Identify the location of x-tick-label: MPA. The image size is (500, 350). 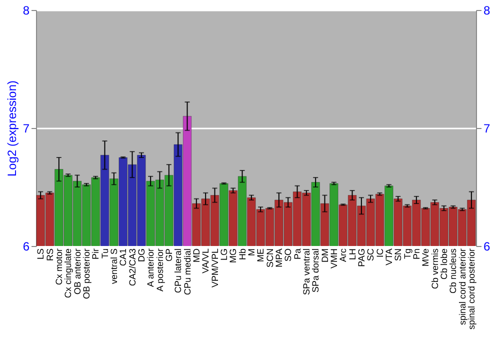
(279, 258).